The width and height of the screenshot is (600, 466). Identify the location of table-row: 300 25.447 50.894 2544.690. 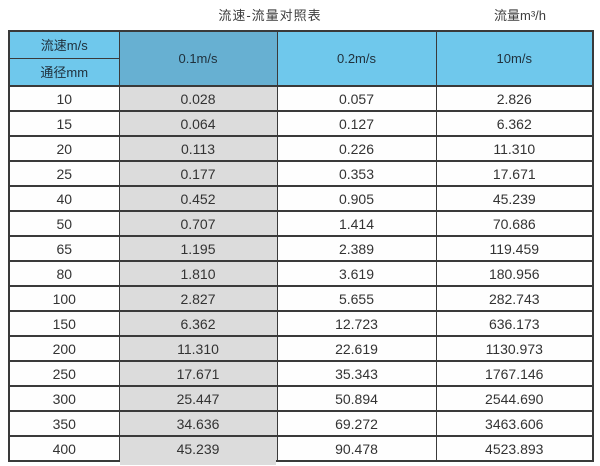
(301, 398).